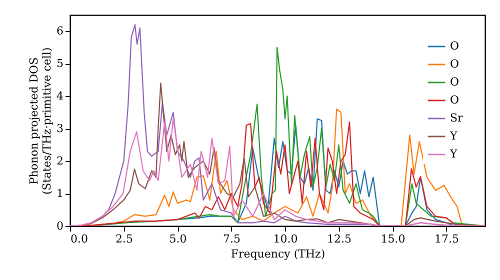 The image size is (500, 280). I want to click on x-tick-label: 7.5, so click(232, 239).